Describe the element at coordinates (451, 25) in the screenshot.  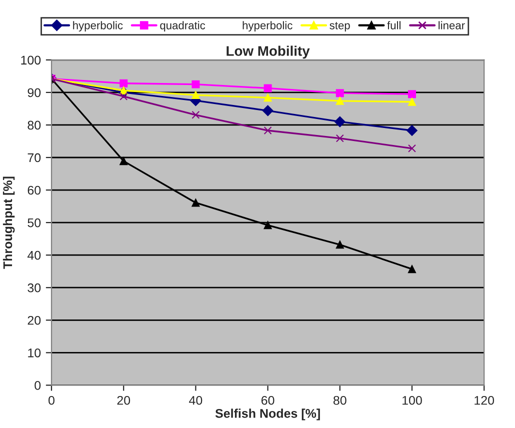
I see `legend-label: linear` at that location.